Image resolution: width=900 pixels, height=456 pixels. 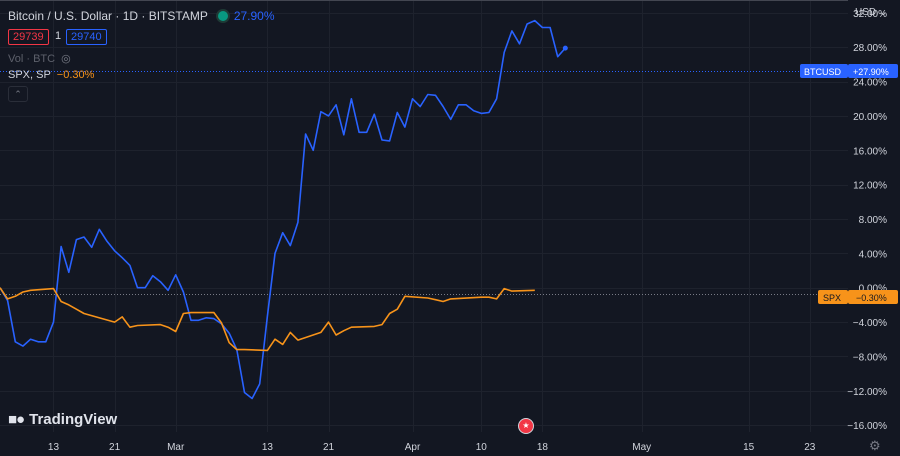 I want to click on compare-legend: SPX, SP −0.30%, so click(x=51, y=75).